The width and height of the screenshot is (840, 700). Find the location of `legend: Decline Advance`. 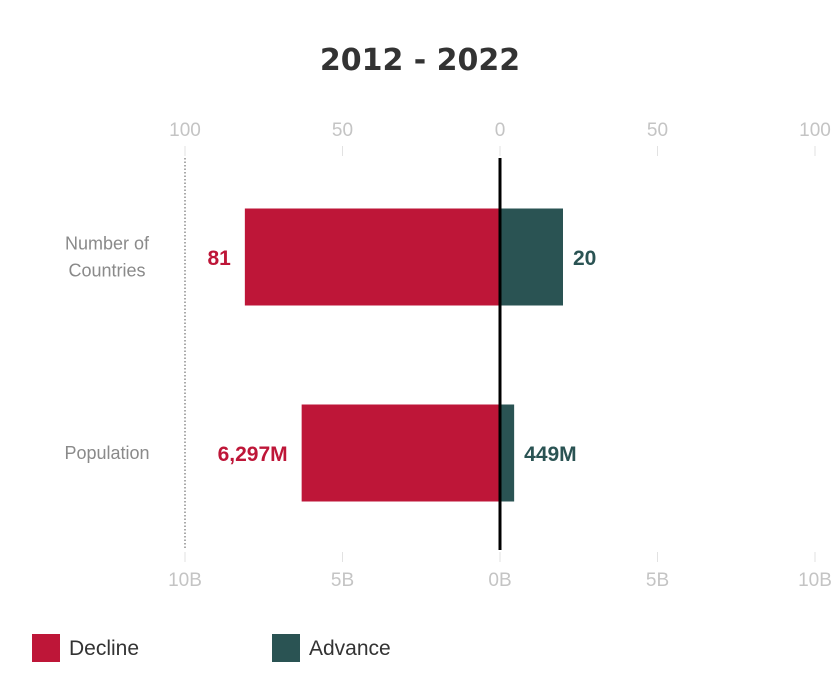

legend: Decline Advance is located at coordinates (211, 648).